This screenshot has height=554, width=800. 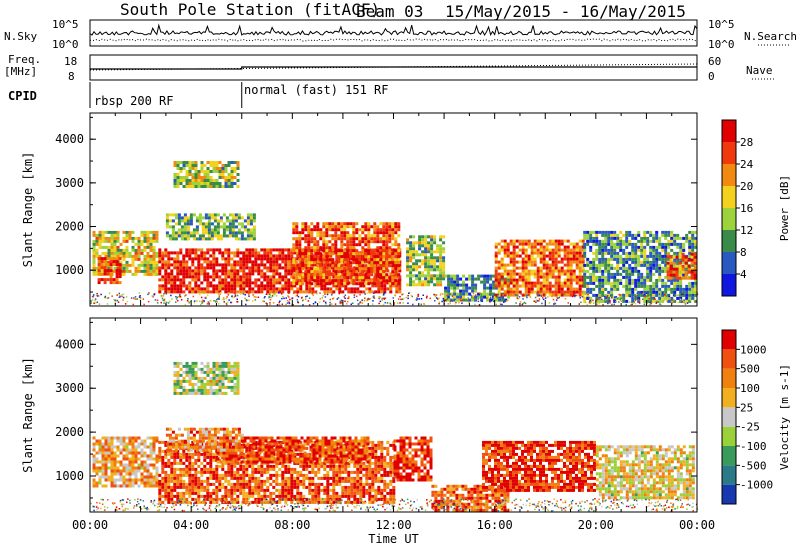 What do you see at coordinates (22, 96) in the screenshot?
I see `cpid-label: CPID` at bounding box center [22, 96].